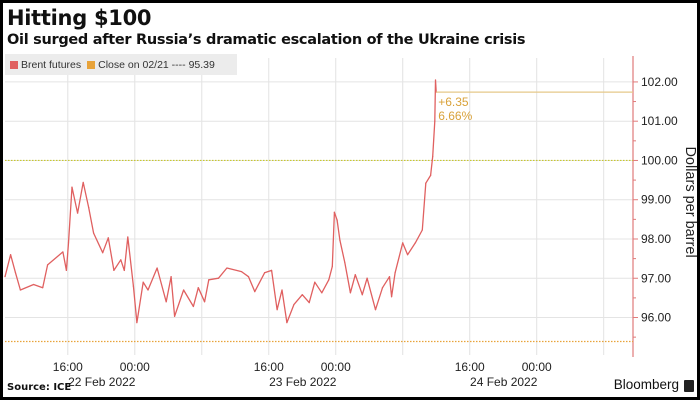  I want to click on x-date-label: 24 Feb 2022, so click(504, 382).